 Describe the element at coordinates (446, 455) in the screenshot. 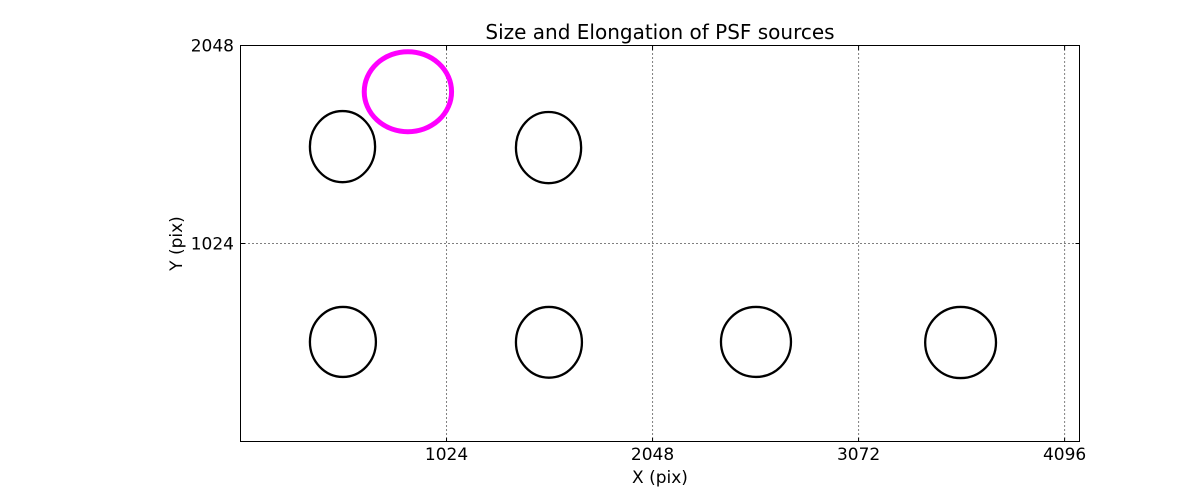

I see `x-tick-label-1024: 1024` at that location.